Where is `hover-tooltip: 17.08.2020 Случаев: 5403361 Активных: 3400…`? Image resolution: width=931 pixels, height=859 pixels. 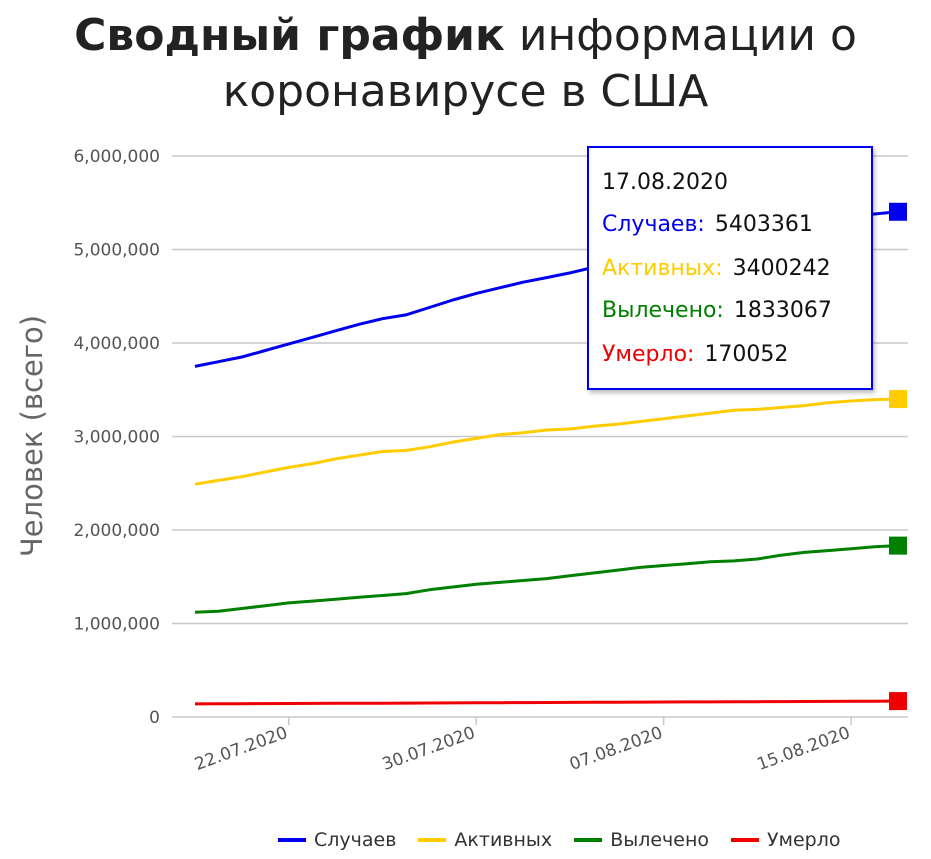 hover-tooltip: 17.08.2020 Случаев: 5403361 Активных: 3400… is located at coordinates (730, 268).